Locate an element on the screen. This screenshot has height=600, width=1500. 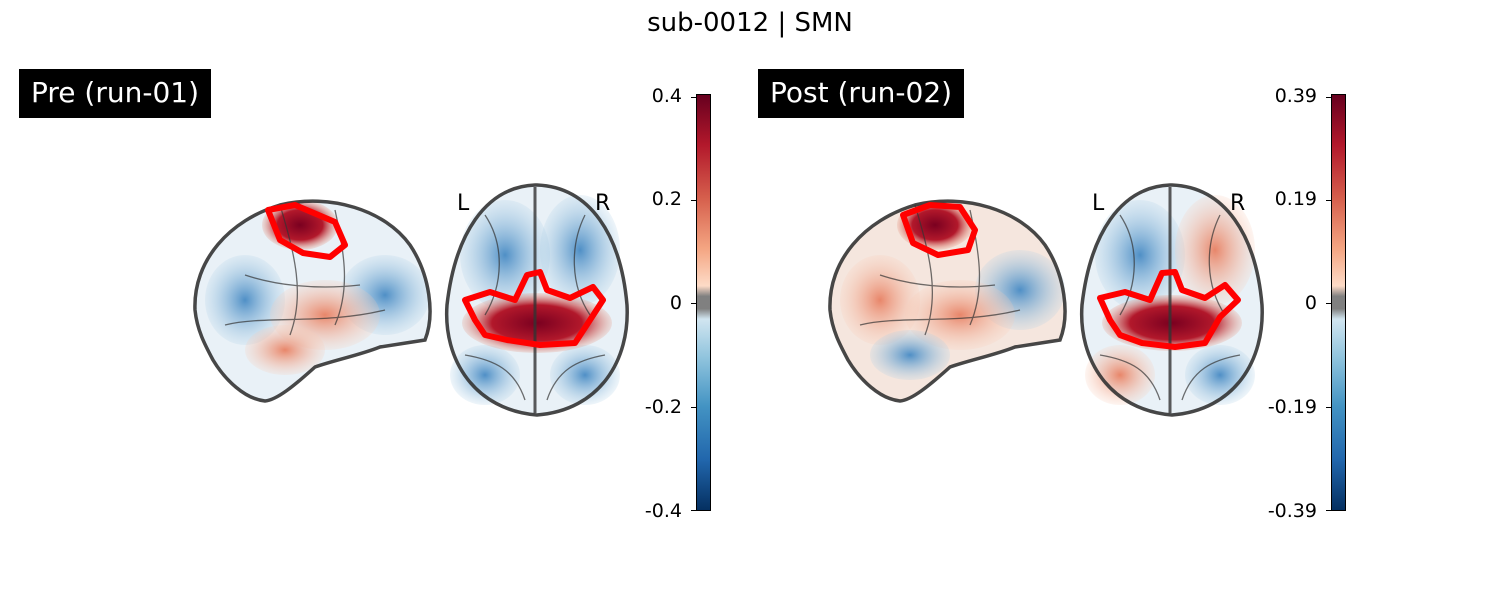
post-colorbar-tick: 0 is located at coordinates (1310, 303).